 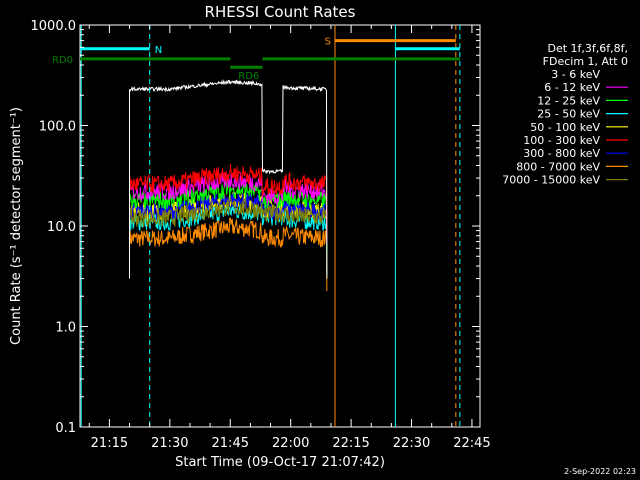 I want to click on y-tick-label: 10.0, so click(x=61, y=227).